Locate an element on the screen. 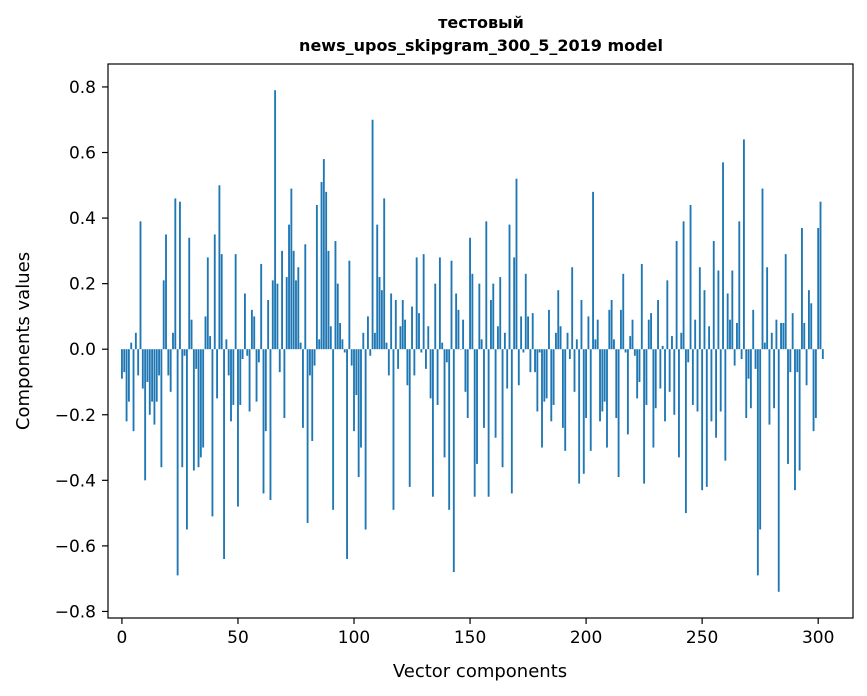 This screenshot has height=696, width=867. y-tick-label: 0.4 is located at coordinates (82, 219).